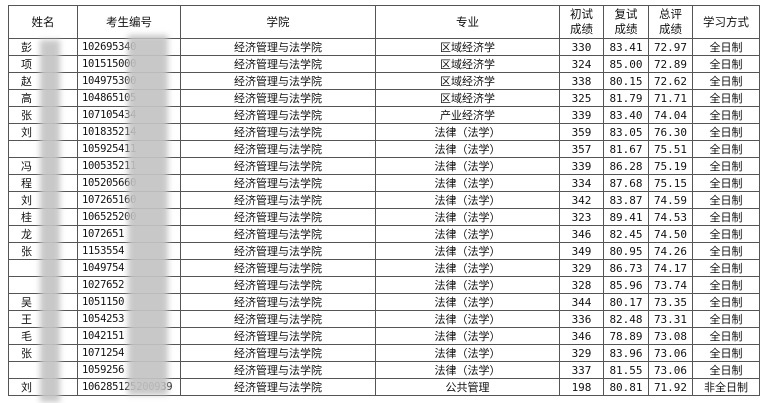 This screenshot has height=403, width=766. Describe the element at coordinates (670, 353) in the screenshot. I see `total-score-cell: 73.06` at that location.